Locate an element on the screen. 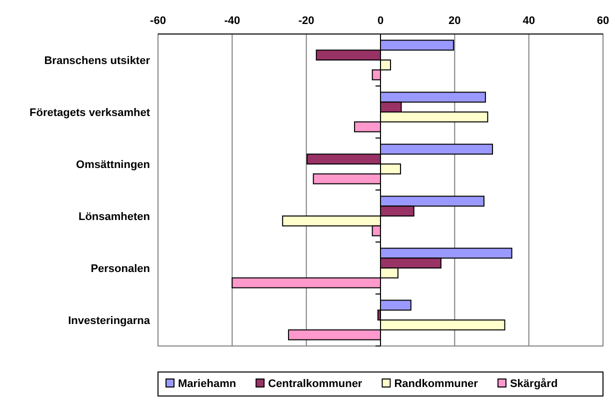 The width and height of the screenshot is (615, 402). y-tick-label: Företagets verksamhet is located at coordinates (90, 112).